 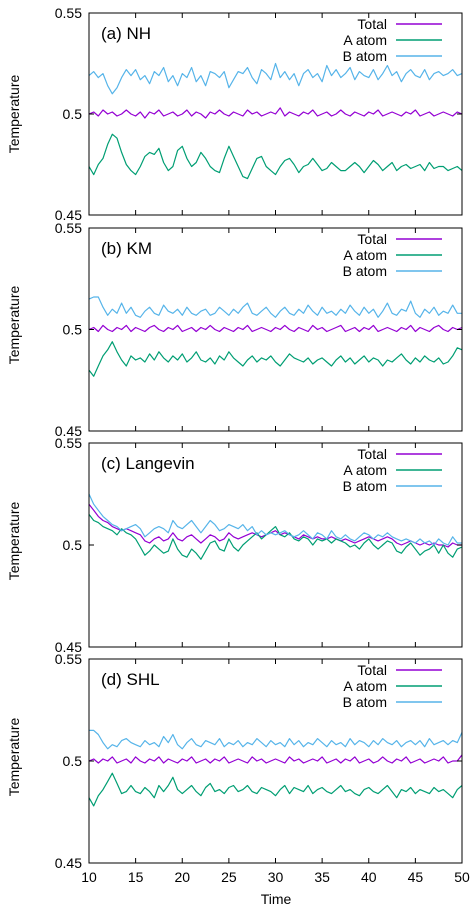 I want to click on x-tick-label-1: 15, so click(x=136, y=877).